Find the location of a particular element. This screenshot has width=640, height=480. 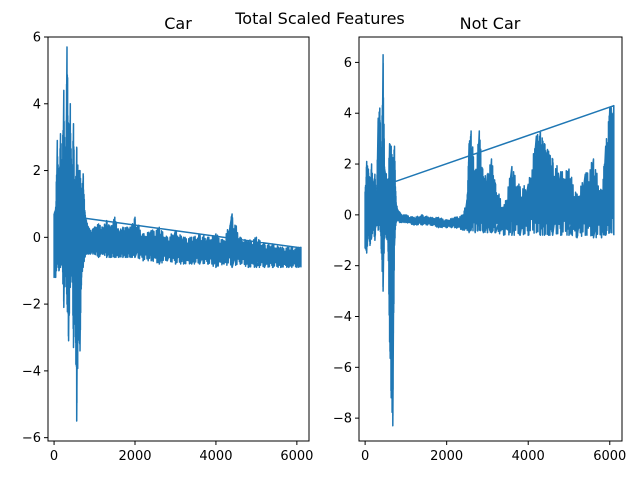

not-car-y-tick-label: 4 is located at coordinates (348, 114).